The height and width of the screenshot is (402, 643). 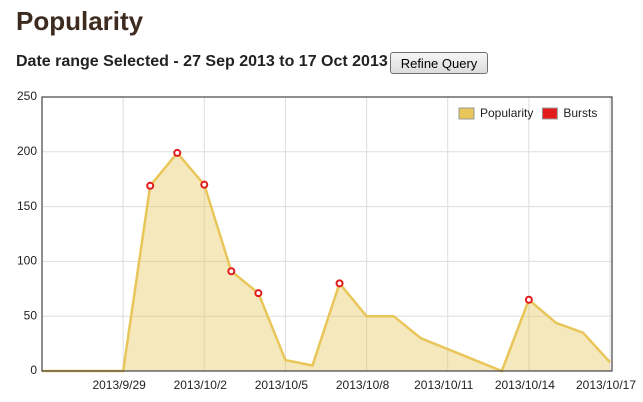 I want to click on page-title: Popularity, so click(x=80, y=21).